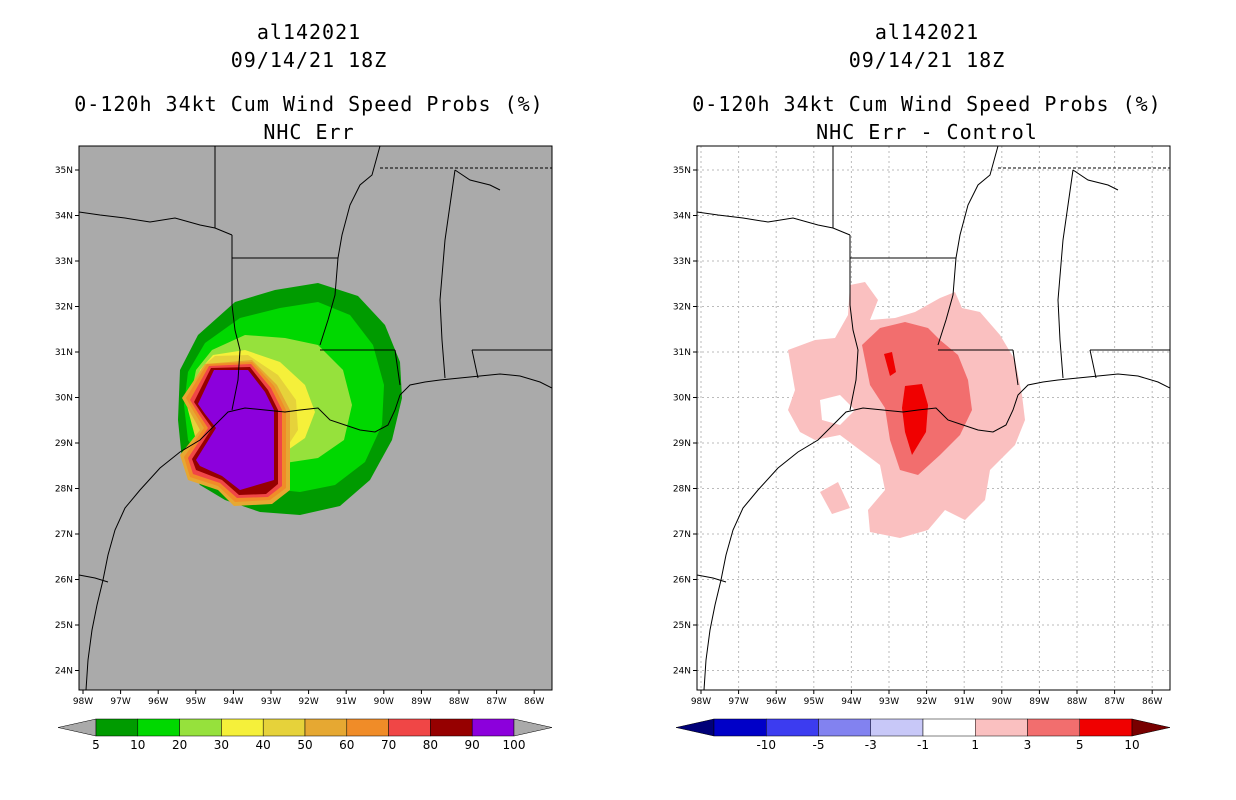 Image resolution: width=1236 pixels, height=800 pixels. I want to click on colorbar-label: -5, so click(819, 745).